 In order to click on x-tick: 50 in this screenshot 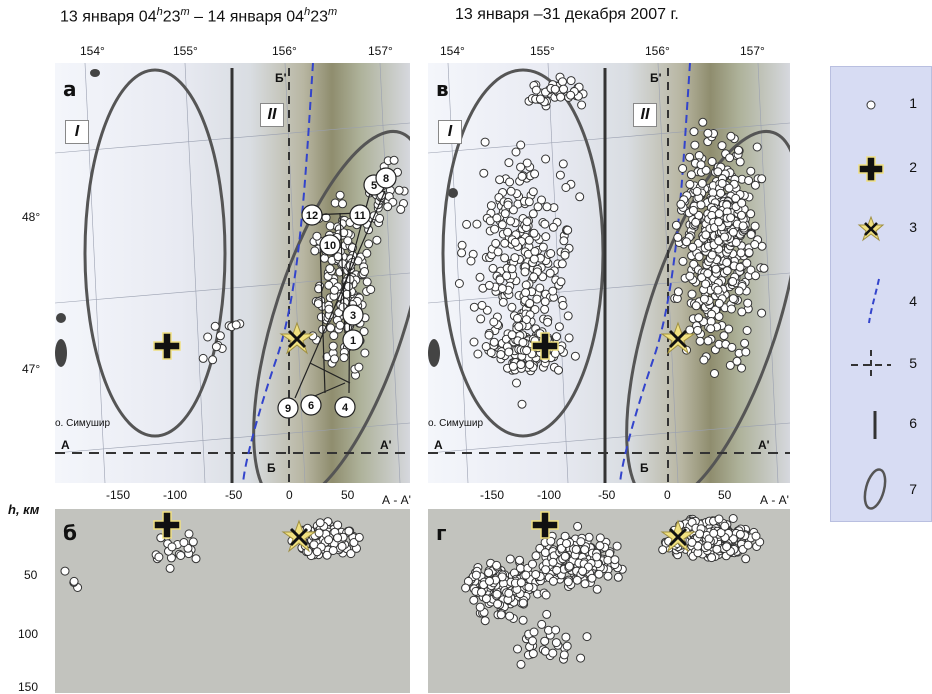, I will do `click(348, 495)`.